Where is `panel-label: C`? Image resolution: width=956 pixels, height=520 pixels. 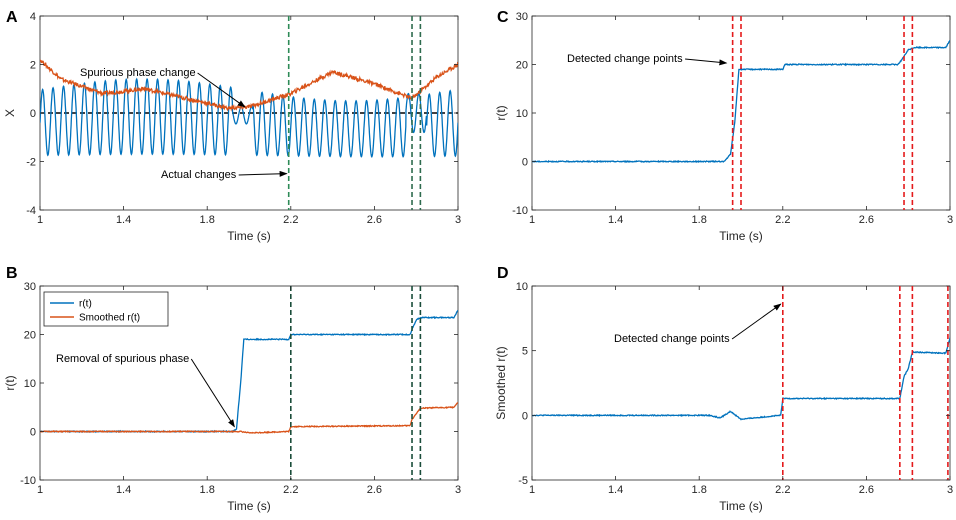
panel-label: C is located at coordinates (503, 17).